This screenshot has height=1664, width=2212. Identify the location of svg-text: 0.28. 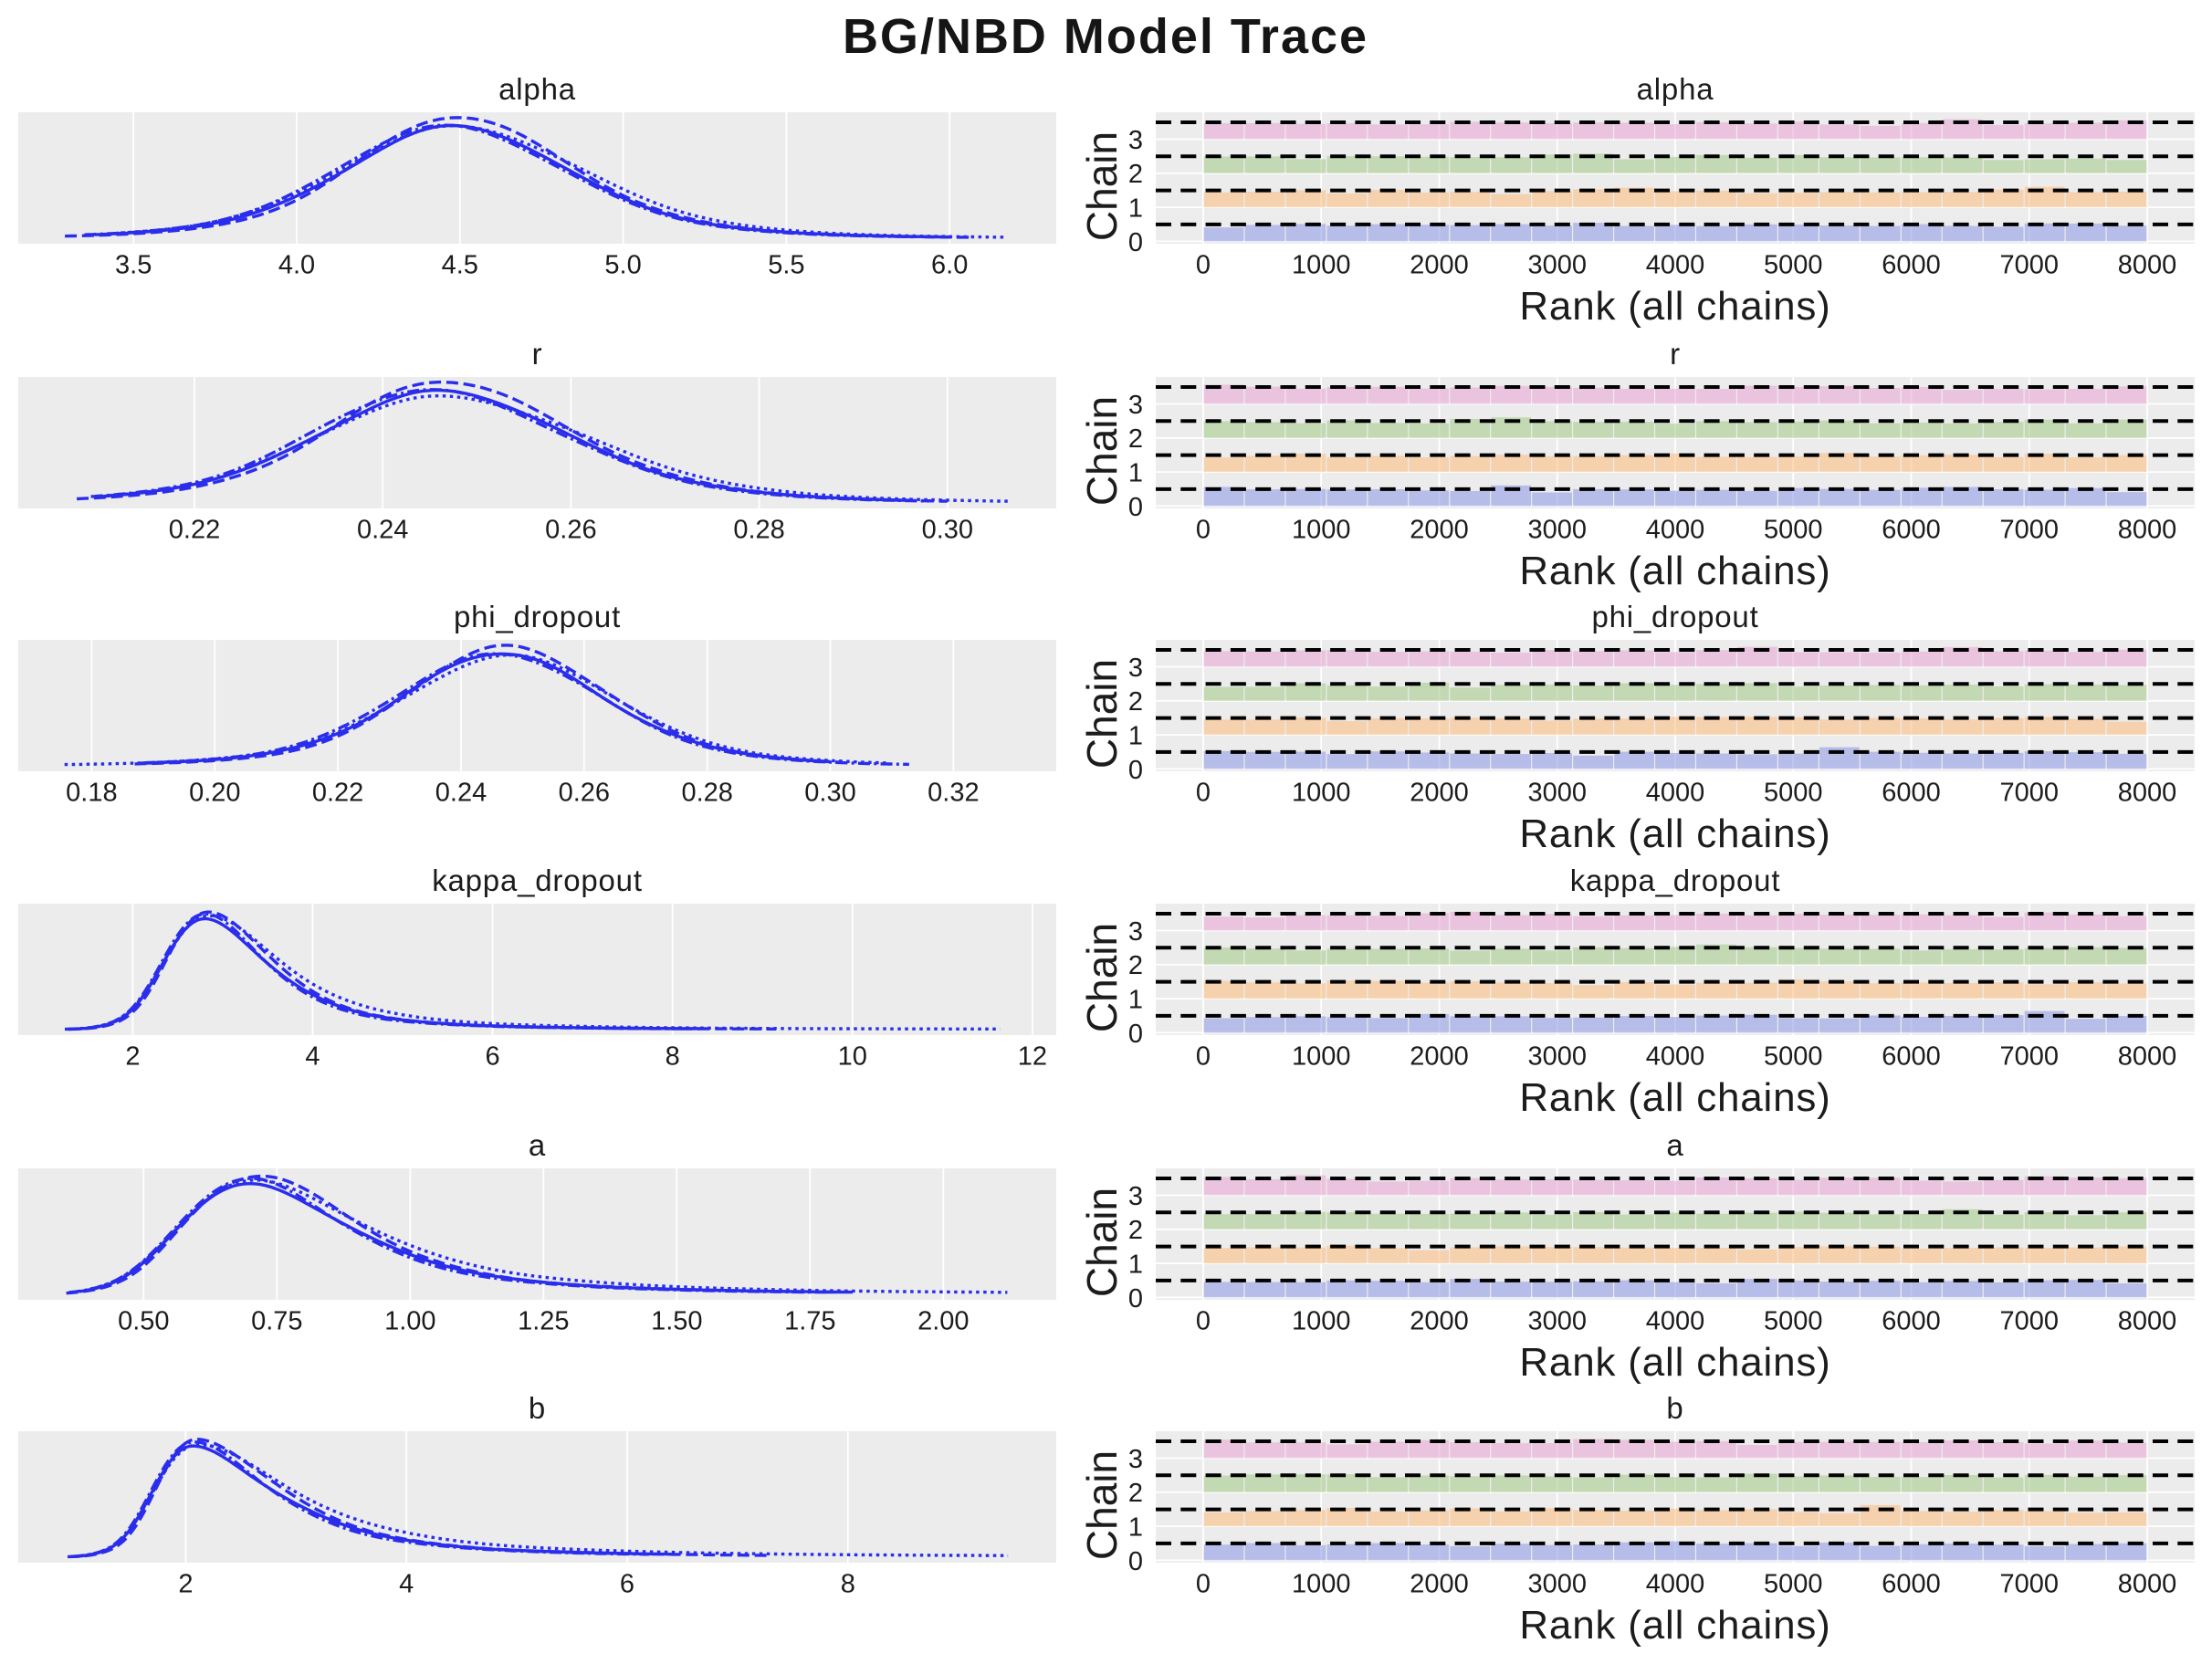
(706, 793).